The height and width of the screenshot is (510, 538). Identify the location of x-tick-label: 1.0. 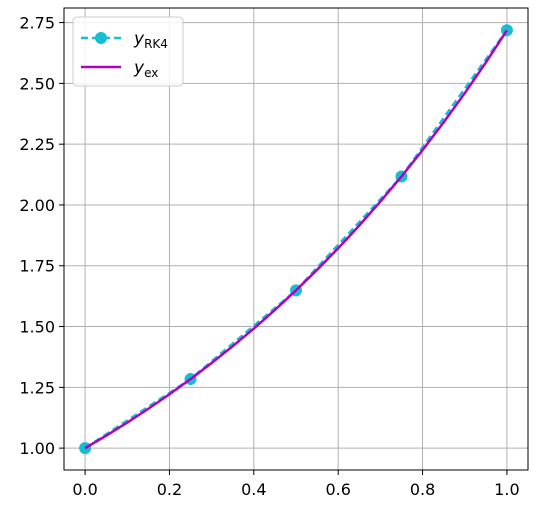
(506, 489).